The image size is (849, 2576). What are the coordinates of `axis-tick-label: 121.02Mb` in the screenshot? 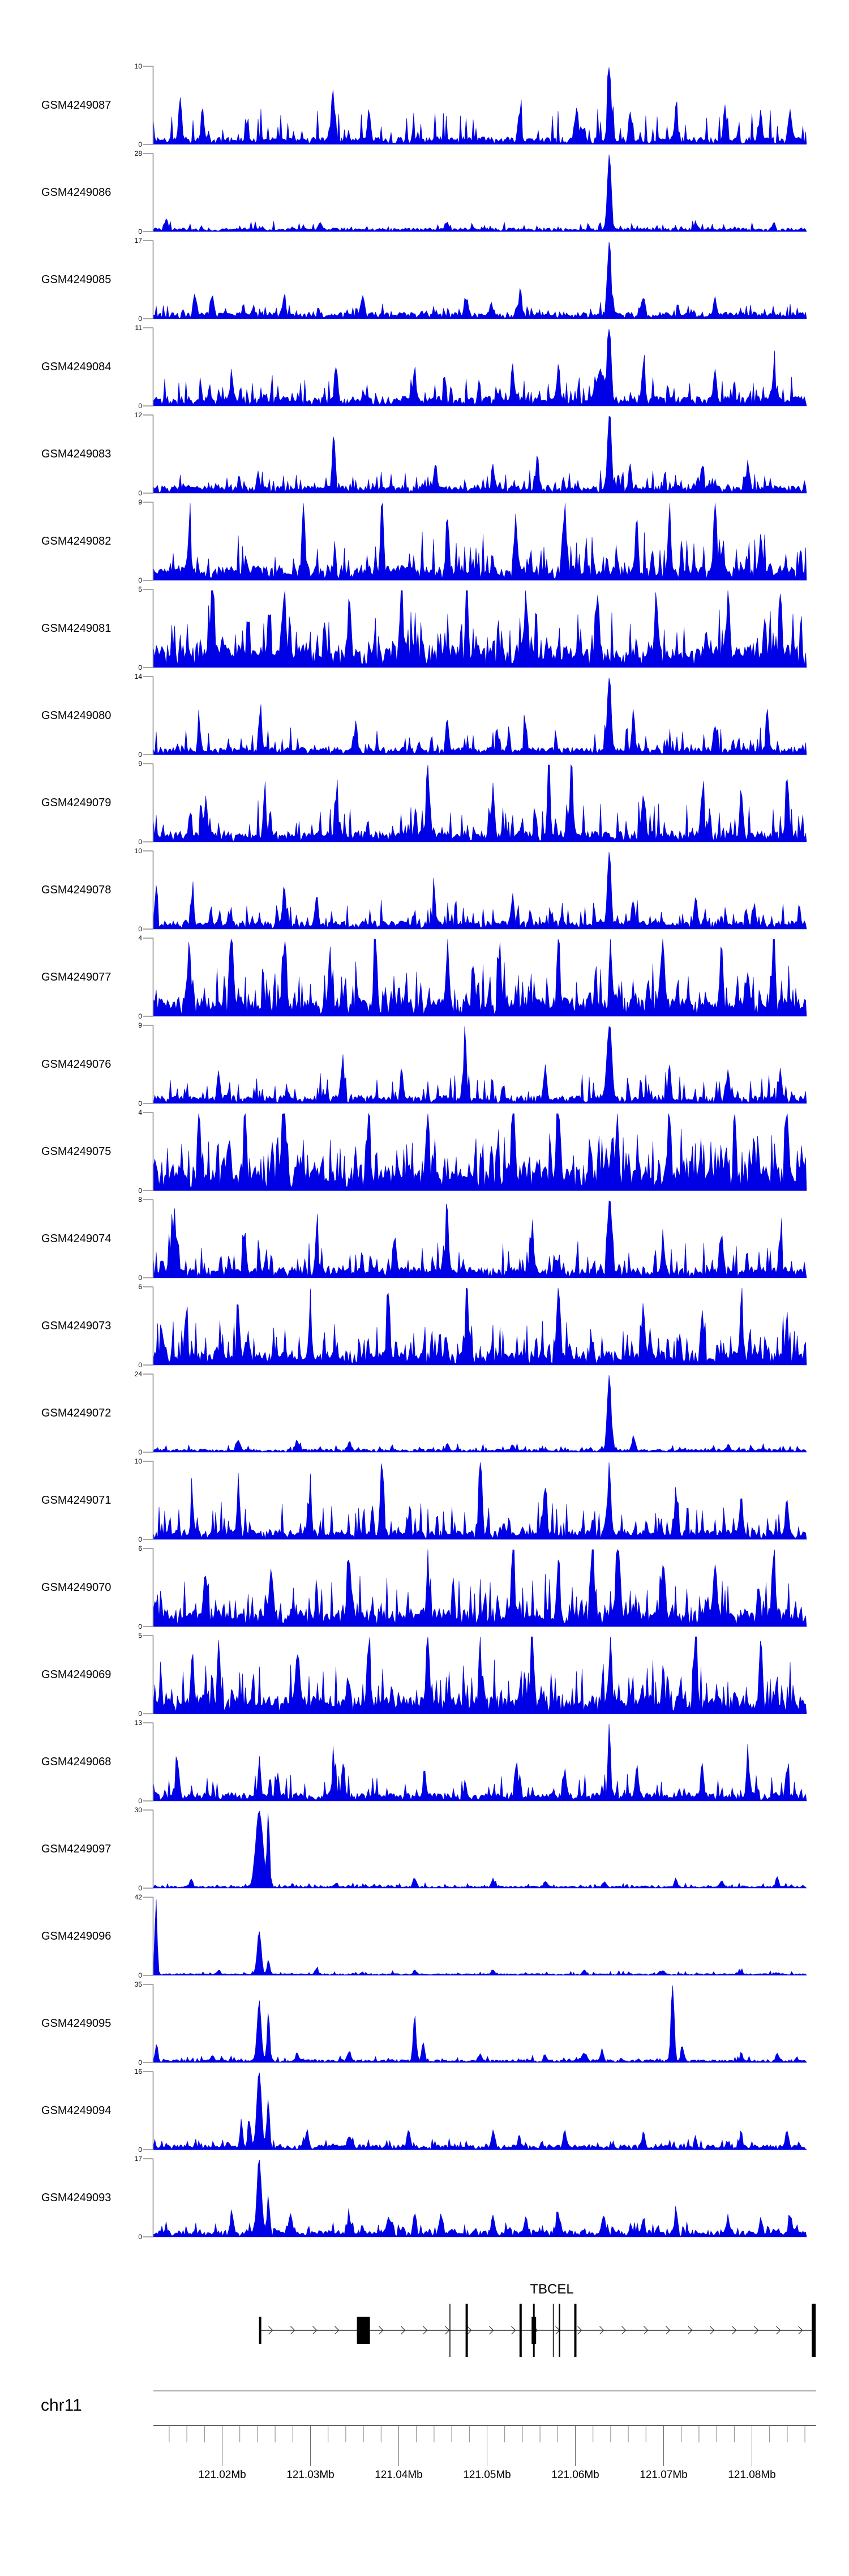 It's located at (222, 2475).